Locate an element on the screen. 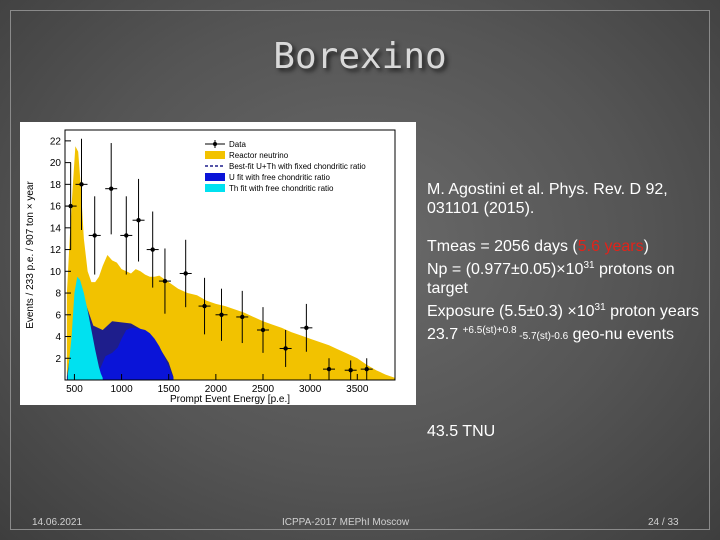 This screenshot has height=540, width=720. y-tick-label: 2 is located at coordinates (58, 359).